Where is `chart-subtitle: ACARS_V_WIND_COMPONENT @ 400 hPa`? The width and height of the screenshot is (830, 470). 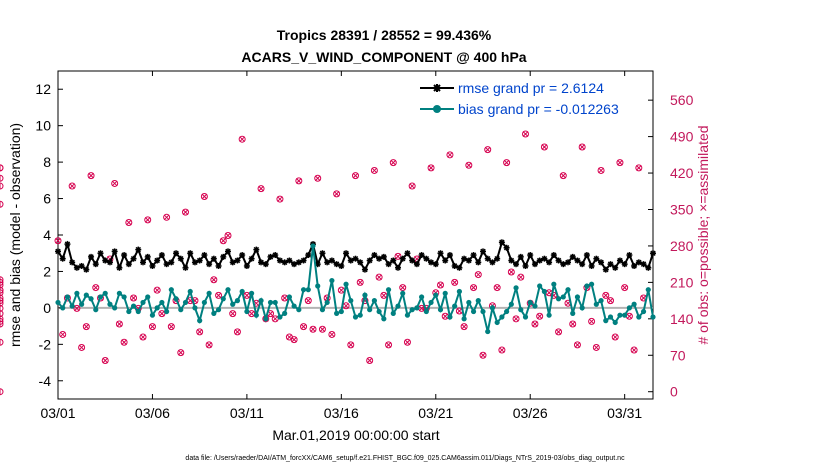 chart-subtitle: ACARS_V_WIND_COMPONENT @ 400 hPa is located at coordinates (383, 57).